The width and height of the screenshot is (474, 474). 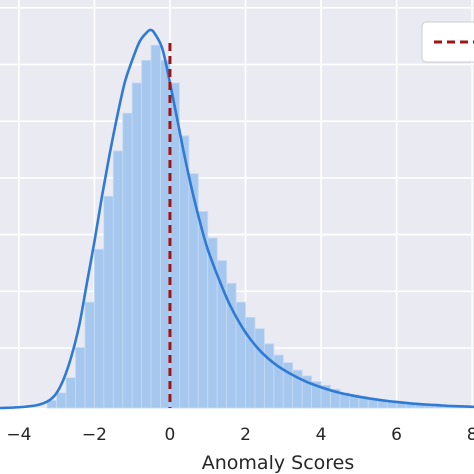 I want to click on x-tick-label: 8, so click(x=470, y=435).